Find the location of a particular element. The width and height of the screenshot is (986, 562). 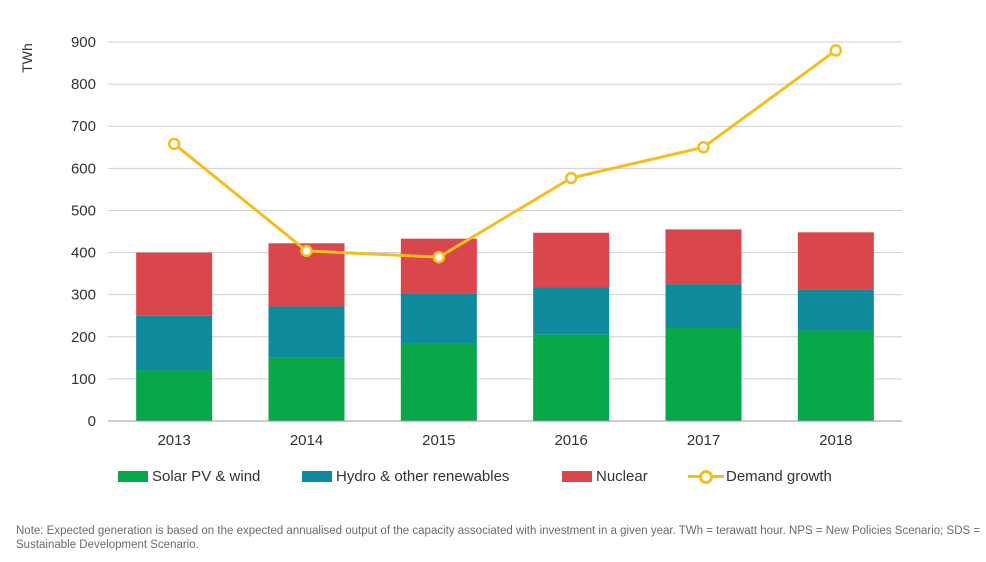

y-tick-label: 0 is located at coordinates (92, 421).